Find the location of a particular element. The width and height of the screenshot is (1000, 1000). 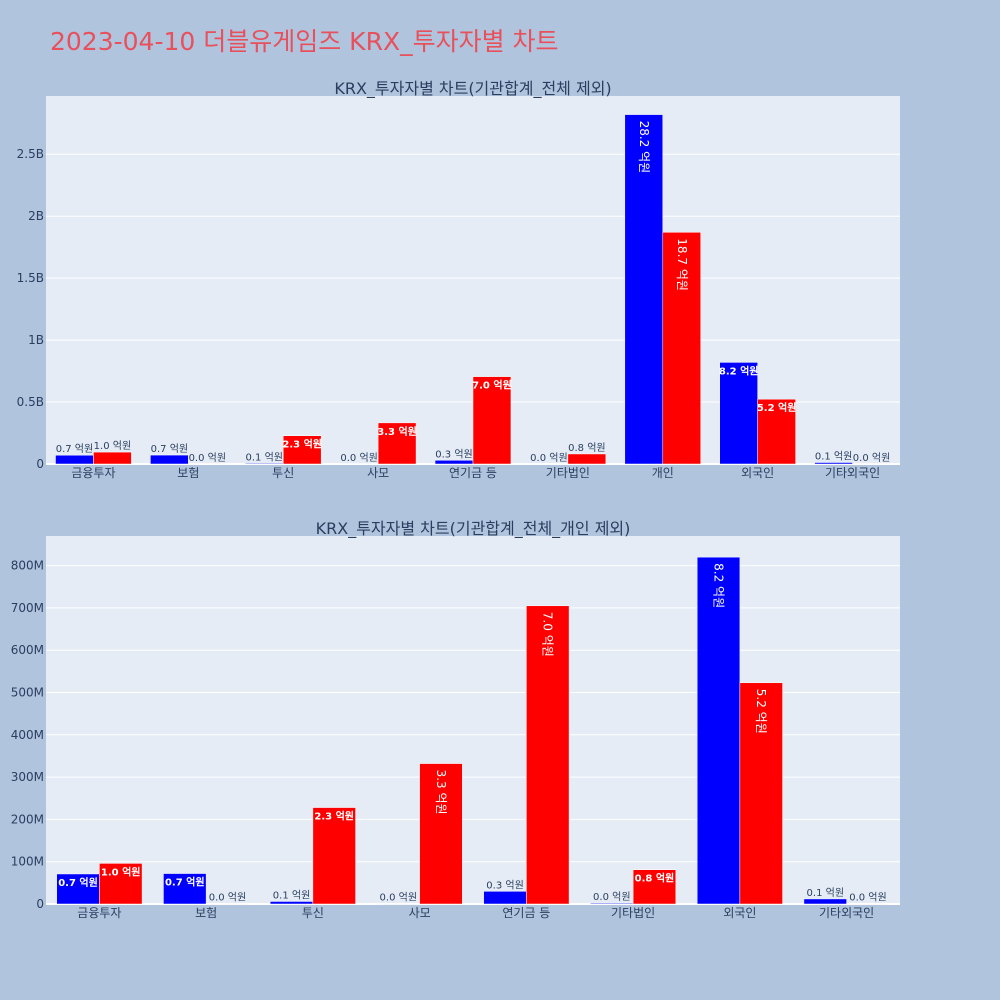

y-tick-label: 2B is located at coordinates (36, 216).